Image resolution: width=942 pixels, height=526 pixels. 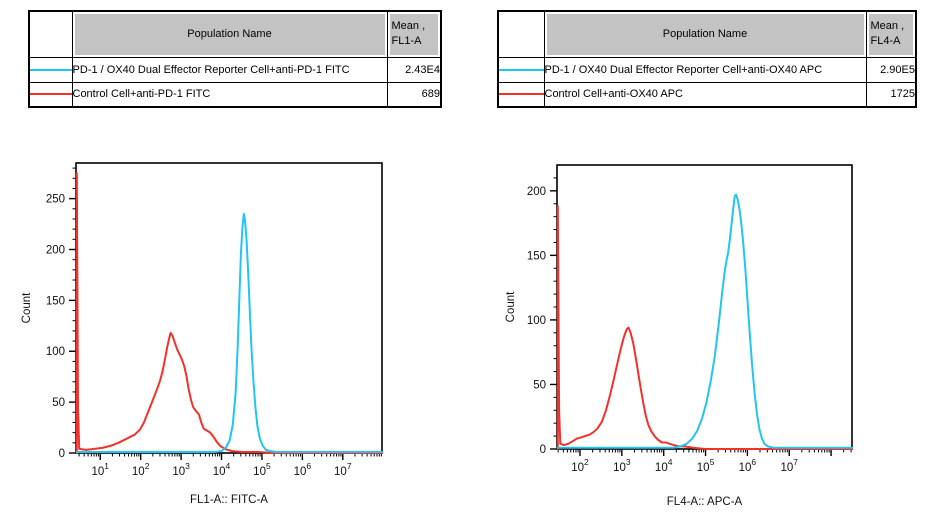 What do you see at coordinates (414, 69) in the screenshot?
I see `mean-value: 2.43E4` at bounding box center [414, 69].